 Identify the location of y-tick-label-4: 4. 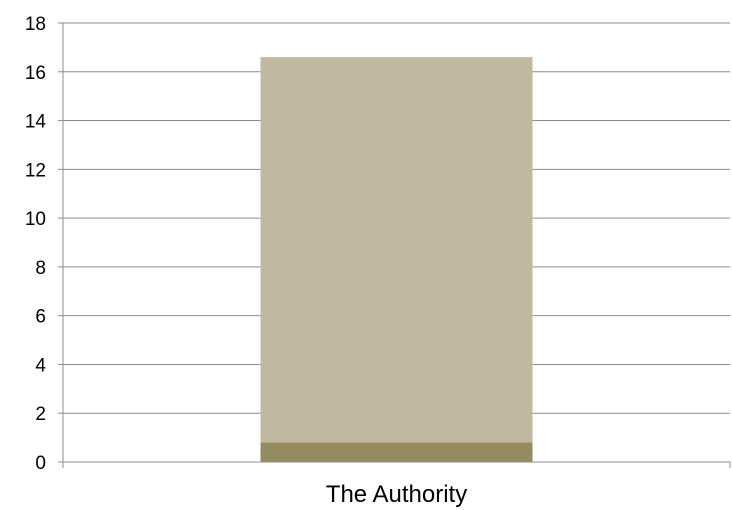
(40, 365).